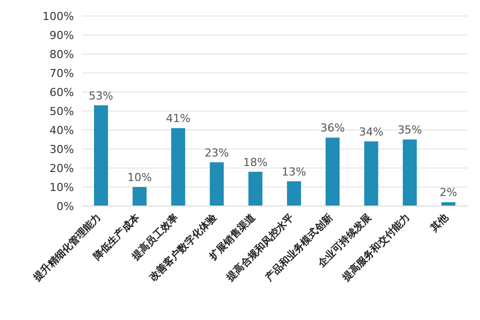 The image size is (480, 320). I want to click on y-tick-label: 100%, so click(58, 16).